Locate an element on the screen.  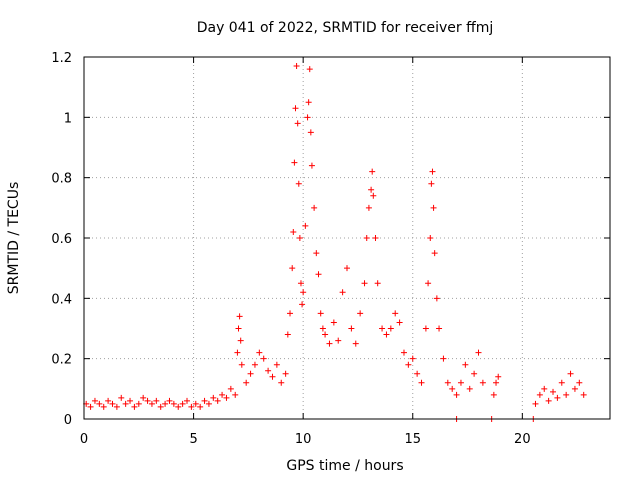
y-axis-label: SRMTID / TECUs is located at coordinates (14, 238).